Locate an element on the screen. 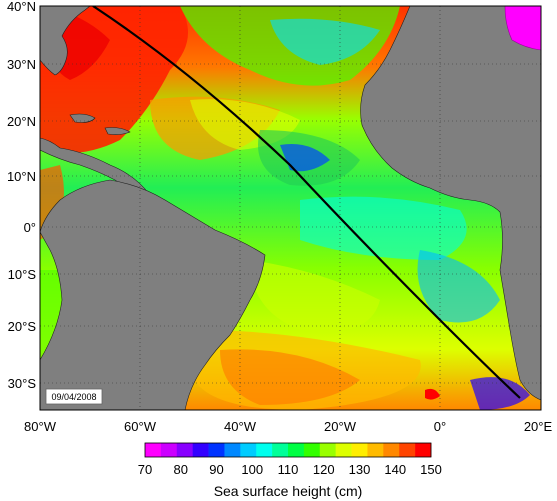 The height and width of the screenshot is (501, 557). colorbar-frame is located at coordinates (288, 450).